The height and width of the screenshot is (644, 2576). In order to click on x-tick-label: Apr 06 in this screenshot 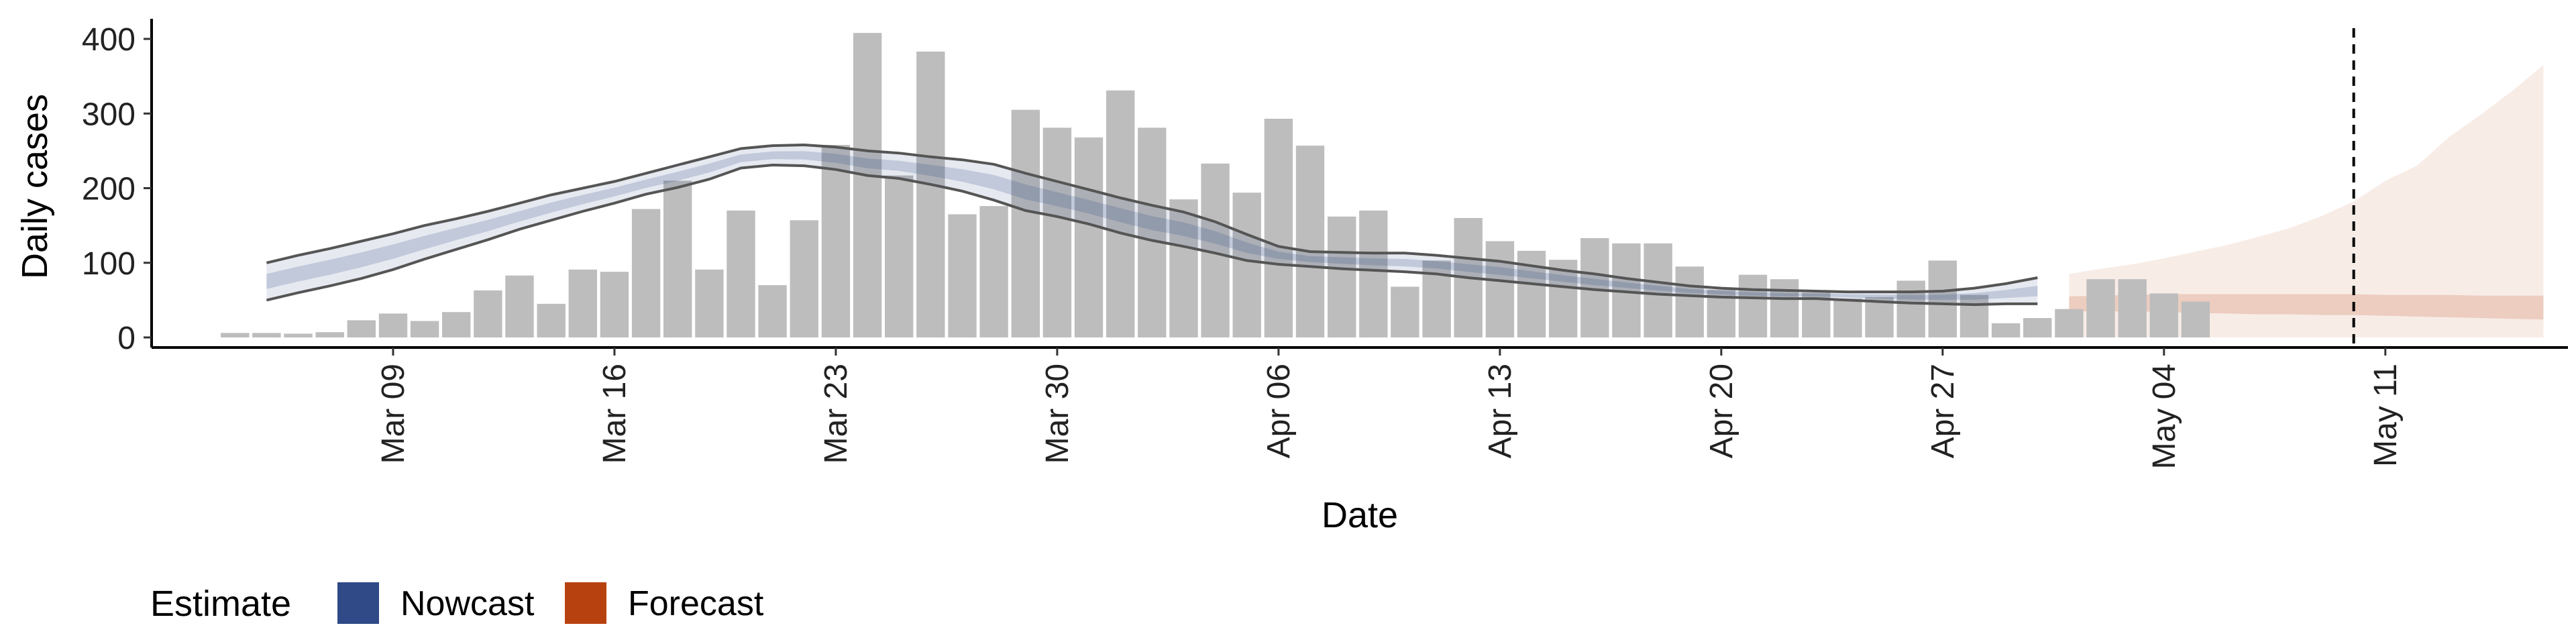, I will do `click(1279, 411)`.